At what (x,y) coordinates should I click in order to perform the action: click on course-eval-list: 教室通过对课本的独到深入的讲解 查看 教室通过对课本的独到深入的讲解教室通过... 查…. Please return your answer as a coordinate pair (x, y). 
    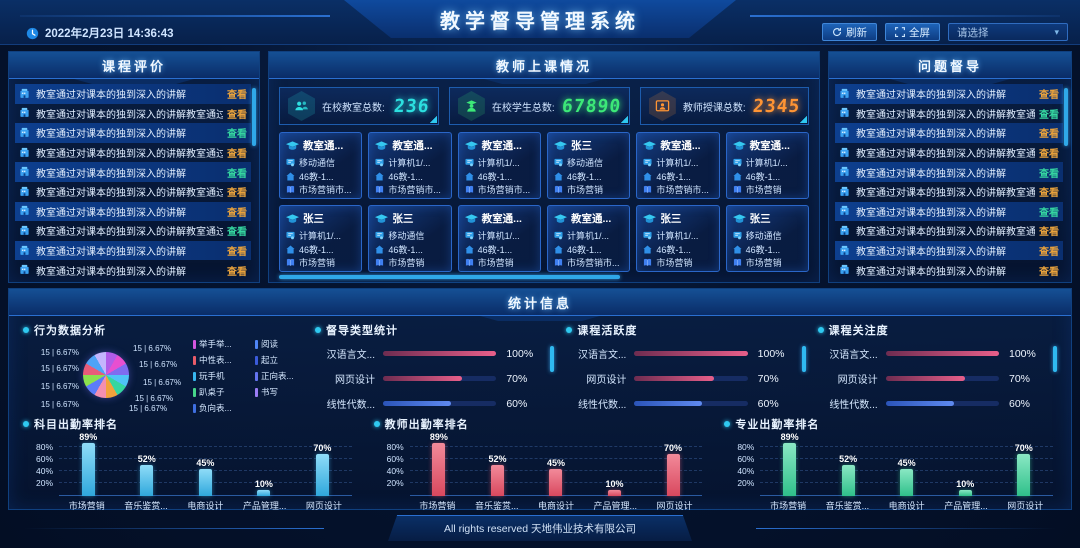
    Looking at the image, I should click on (134, 179).